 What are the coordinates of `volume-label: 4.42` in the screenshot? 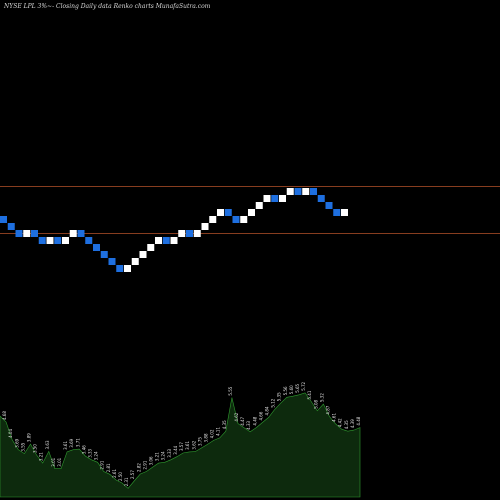 It's located at (340, 422).